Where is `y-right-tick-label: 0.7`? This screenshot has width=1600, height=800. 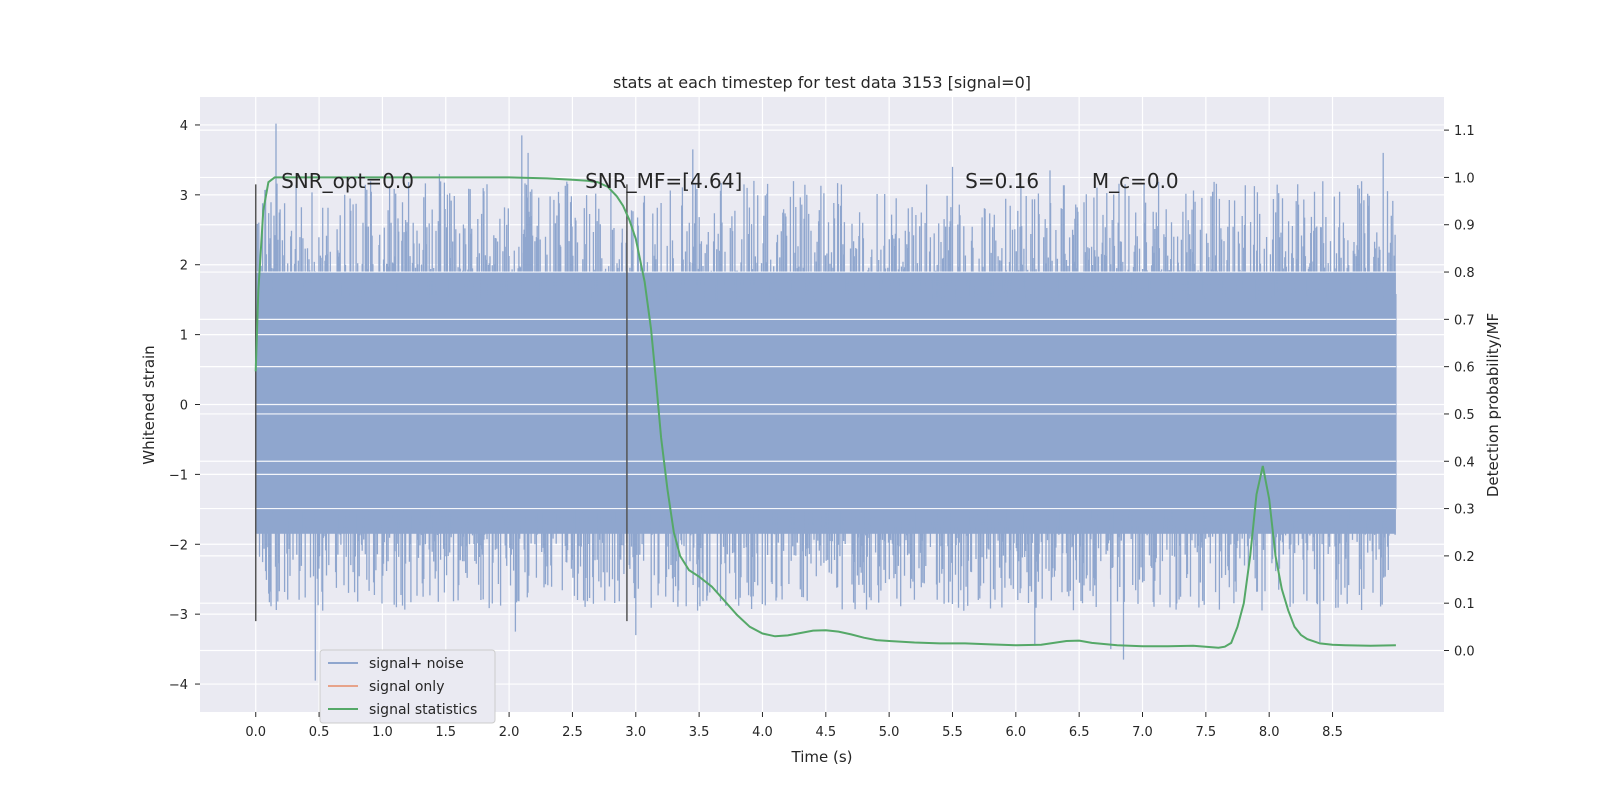
y-right-tick-label: 0.7 is located at coordinates (1464, 320).